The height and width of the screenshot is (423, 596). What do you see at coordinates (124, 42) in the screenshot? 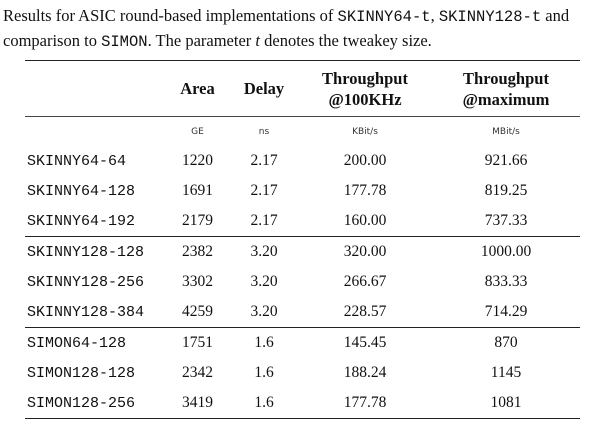
I see `caption-text: SIMON` at bounding box center [124, 42].